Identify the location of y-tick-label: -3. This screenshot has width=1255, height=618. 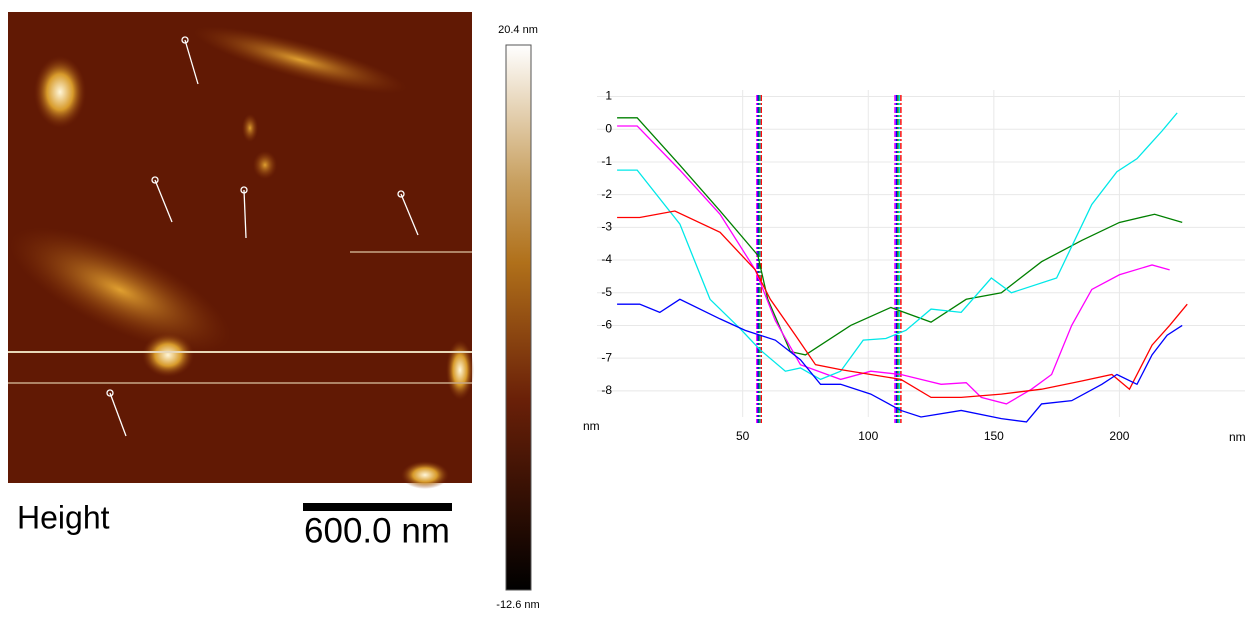
(606, 227).